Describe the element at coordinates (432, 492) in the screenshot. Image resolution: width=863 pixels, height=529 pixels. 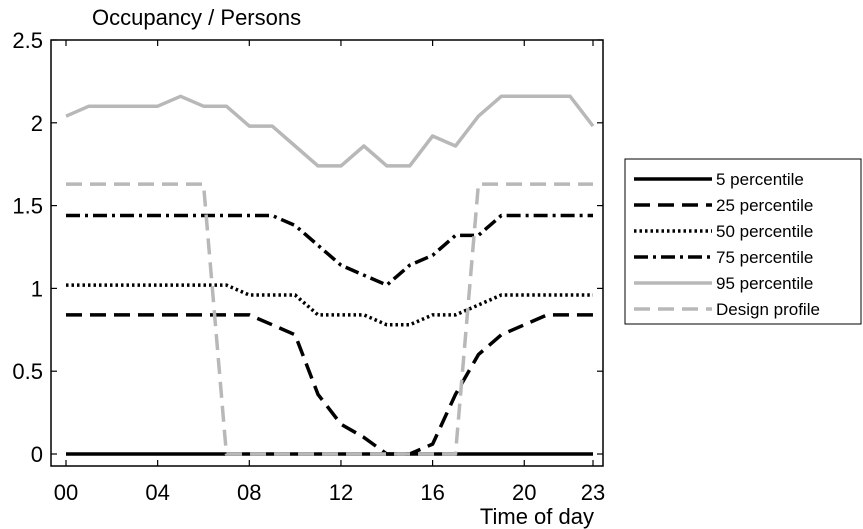
I see `x-tick-label-4: 16` at that location.